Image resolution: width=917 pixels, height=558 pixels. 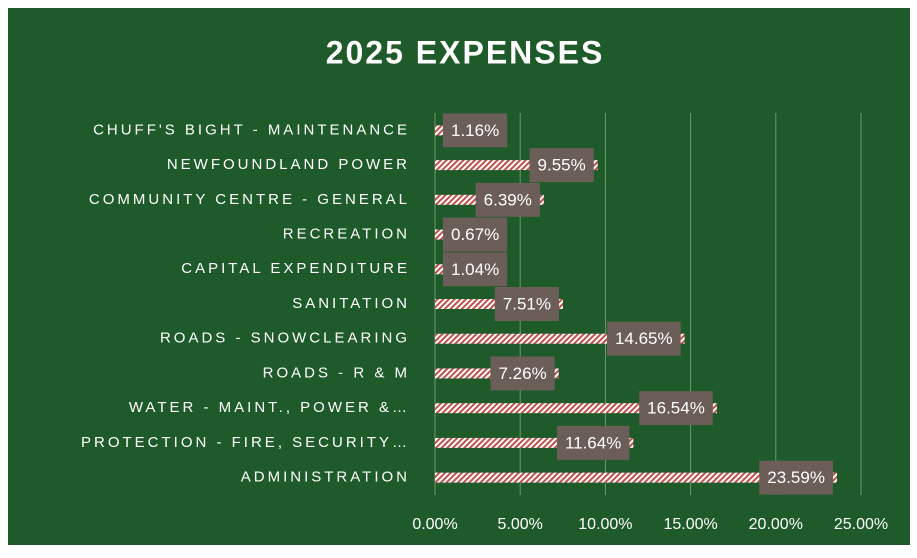 I want to click on data-label: 0.67%, so click(x=475, y=234).